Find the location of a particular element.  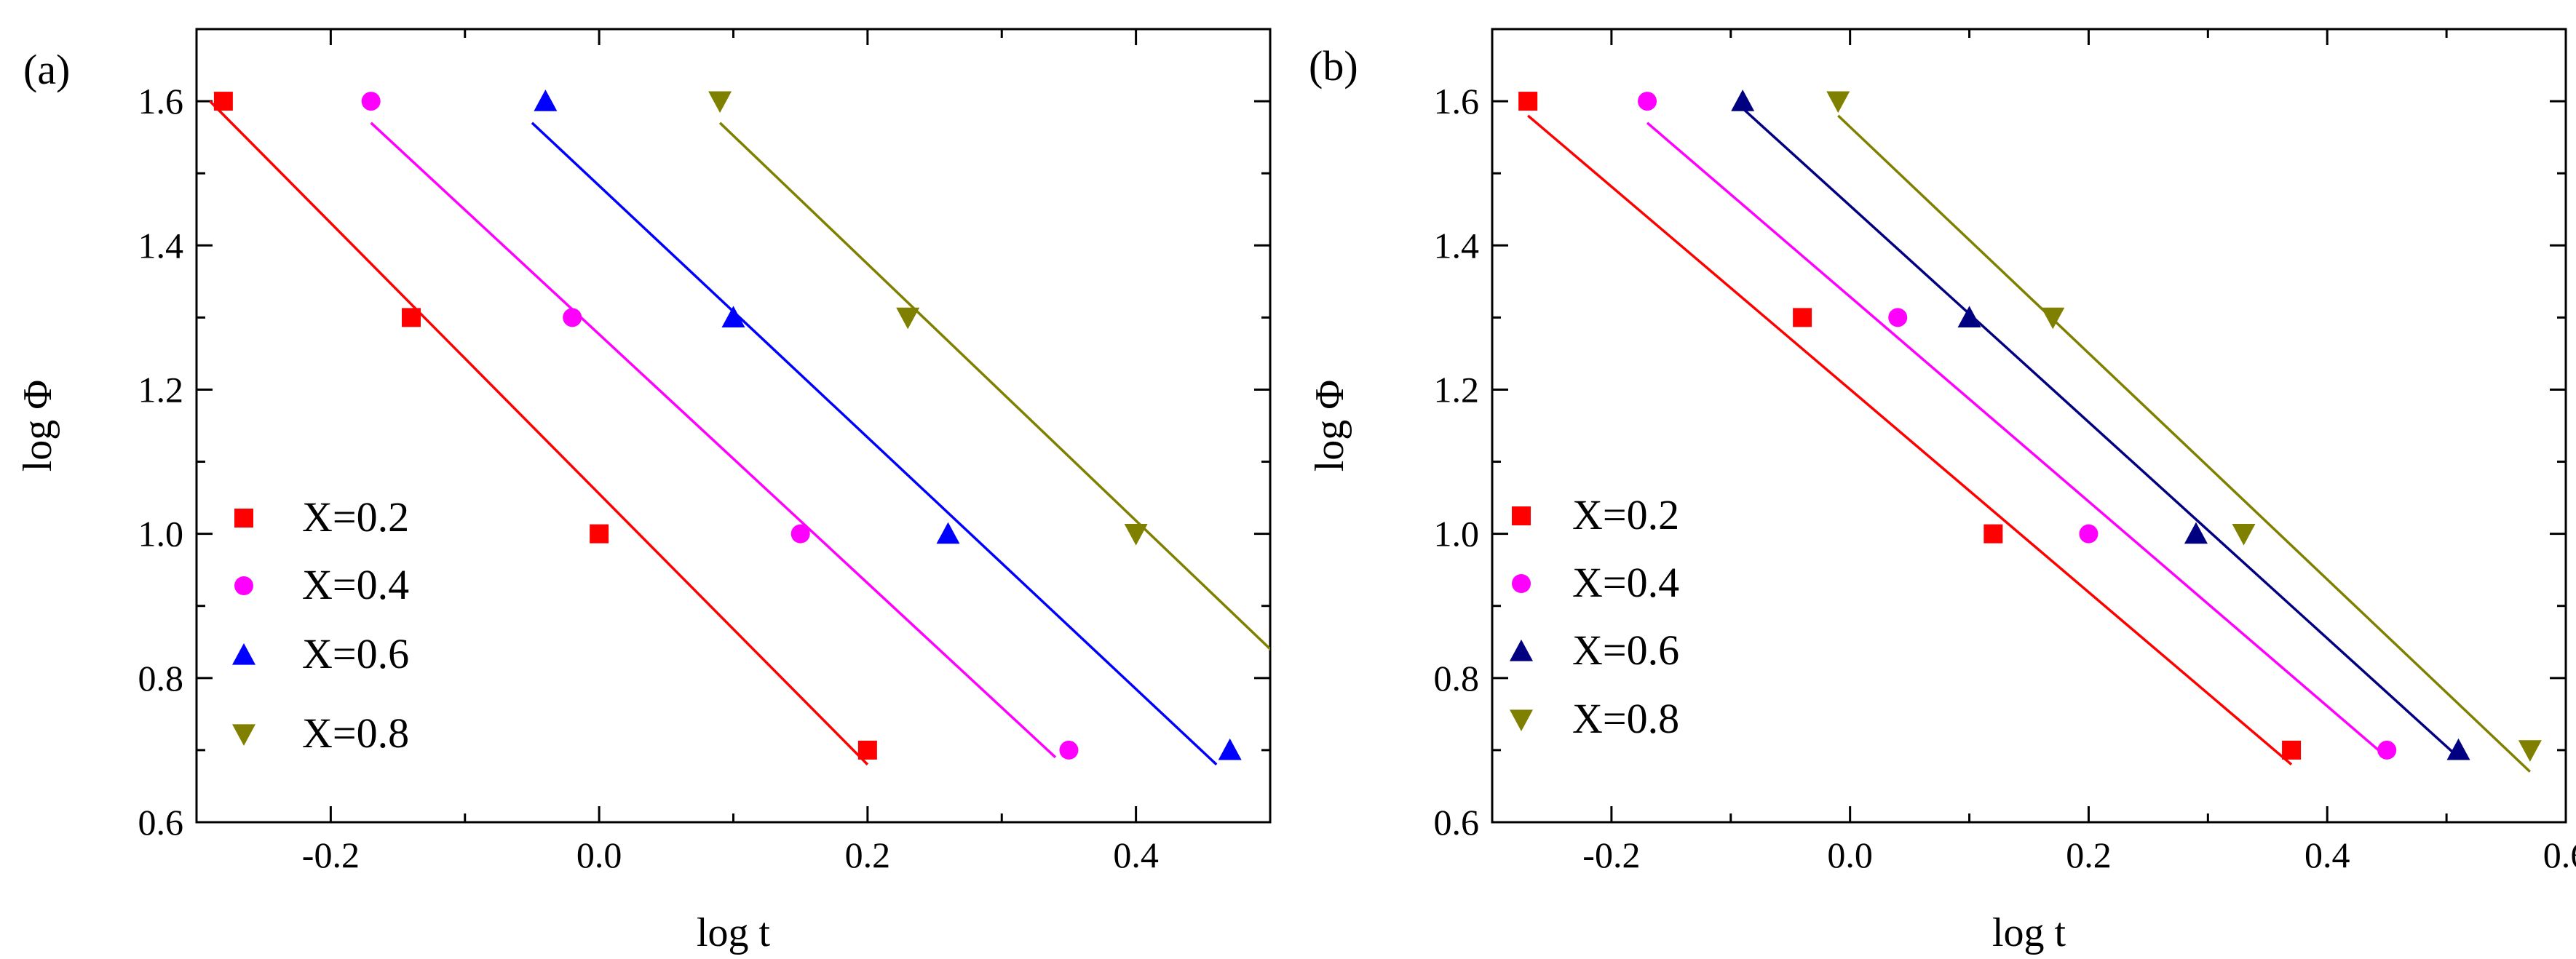

panel-label: (a) is located at coordinates (46, 69).